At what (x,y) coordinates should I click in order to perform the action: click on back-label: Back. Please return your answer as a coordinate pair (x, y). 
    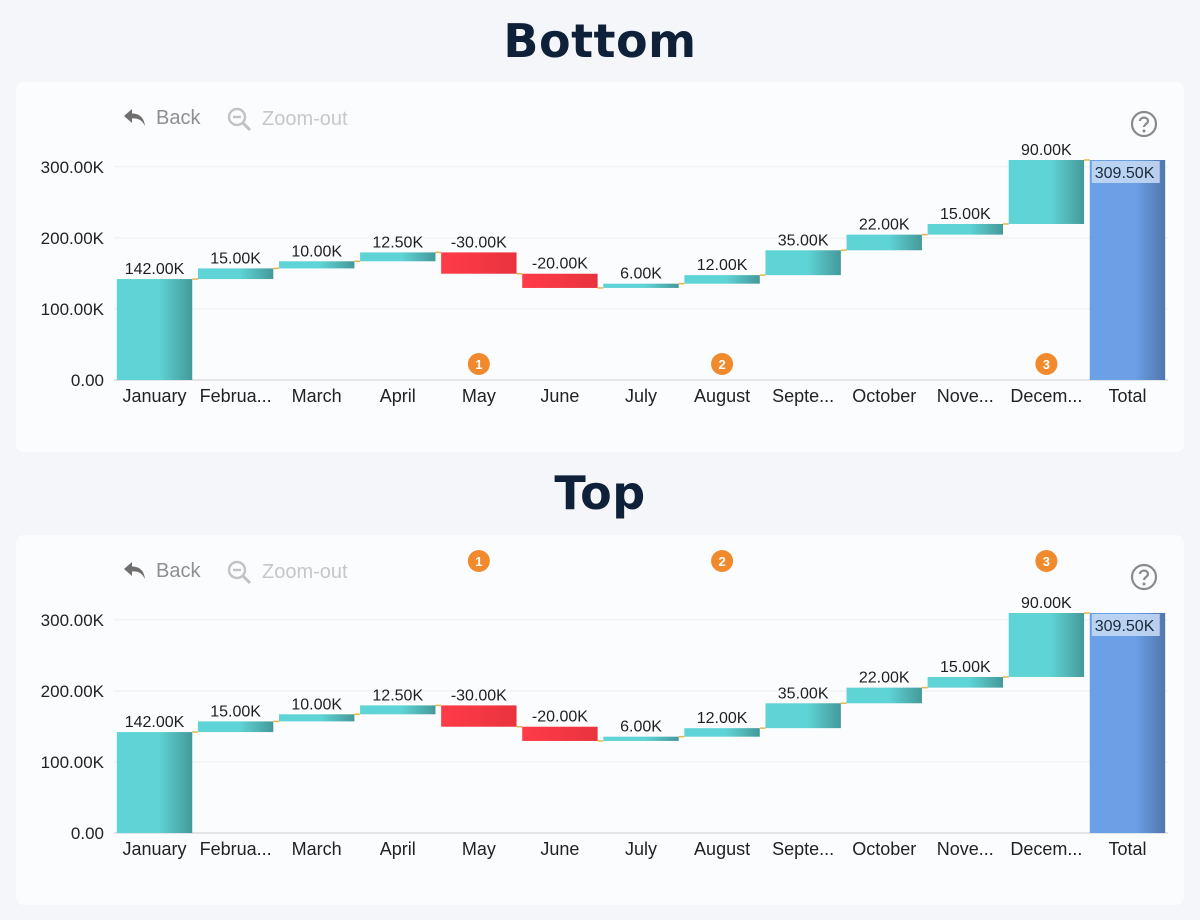
    Looking at the image, I should click on (178, 570).